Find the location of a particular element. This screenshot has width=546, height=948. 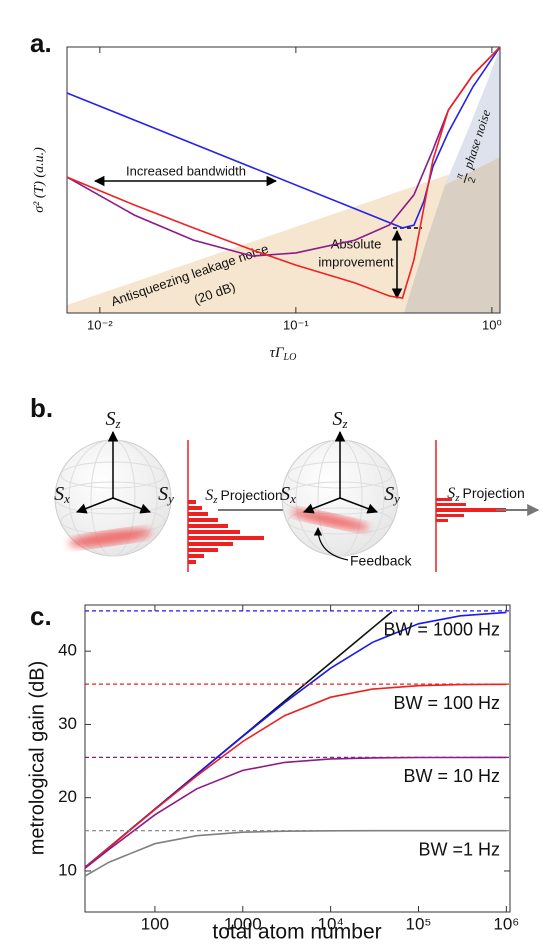

annotation: improvement is located at coordinates (356, 261).